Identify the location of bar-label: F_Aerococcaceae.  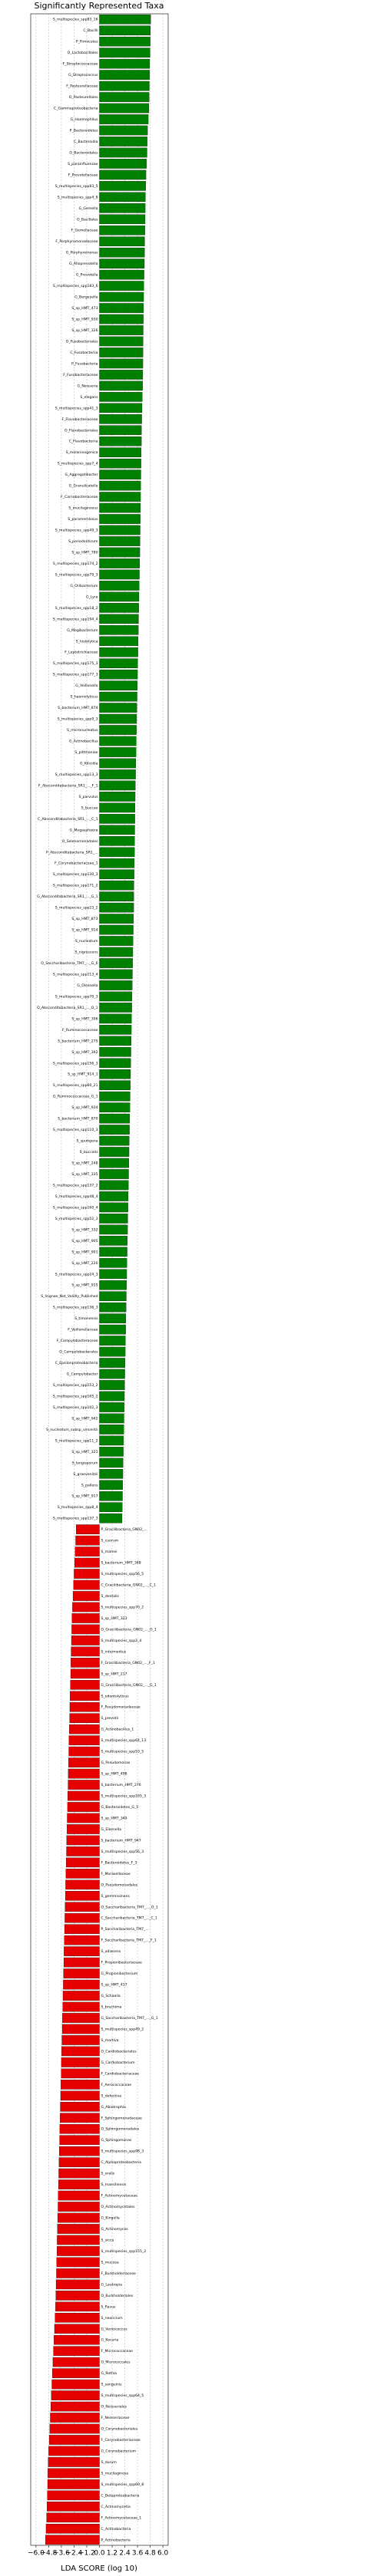
(117, 2085).